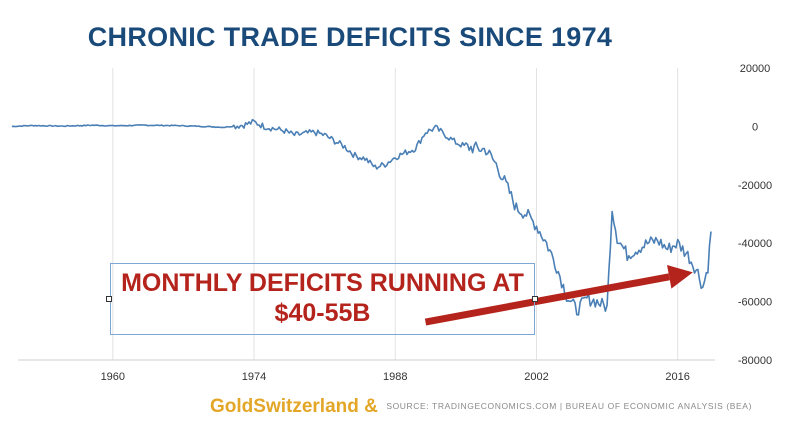 The image size is (800, 424). What do you see at coordinates (536, 377) in the screenshot?
I see `x-tick-label: 2002` at bounding box center [536, 377].